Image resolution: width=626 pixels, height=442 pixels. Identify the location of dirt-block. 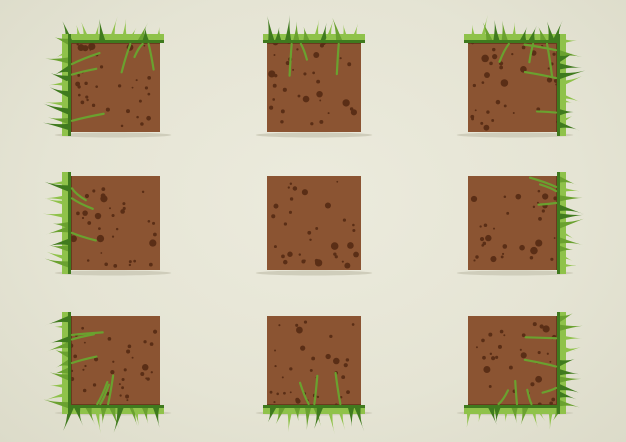
(515, 223).